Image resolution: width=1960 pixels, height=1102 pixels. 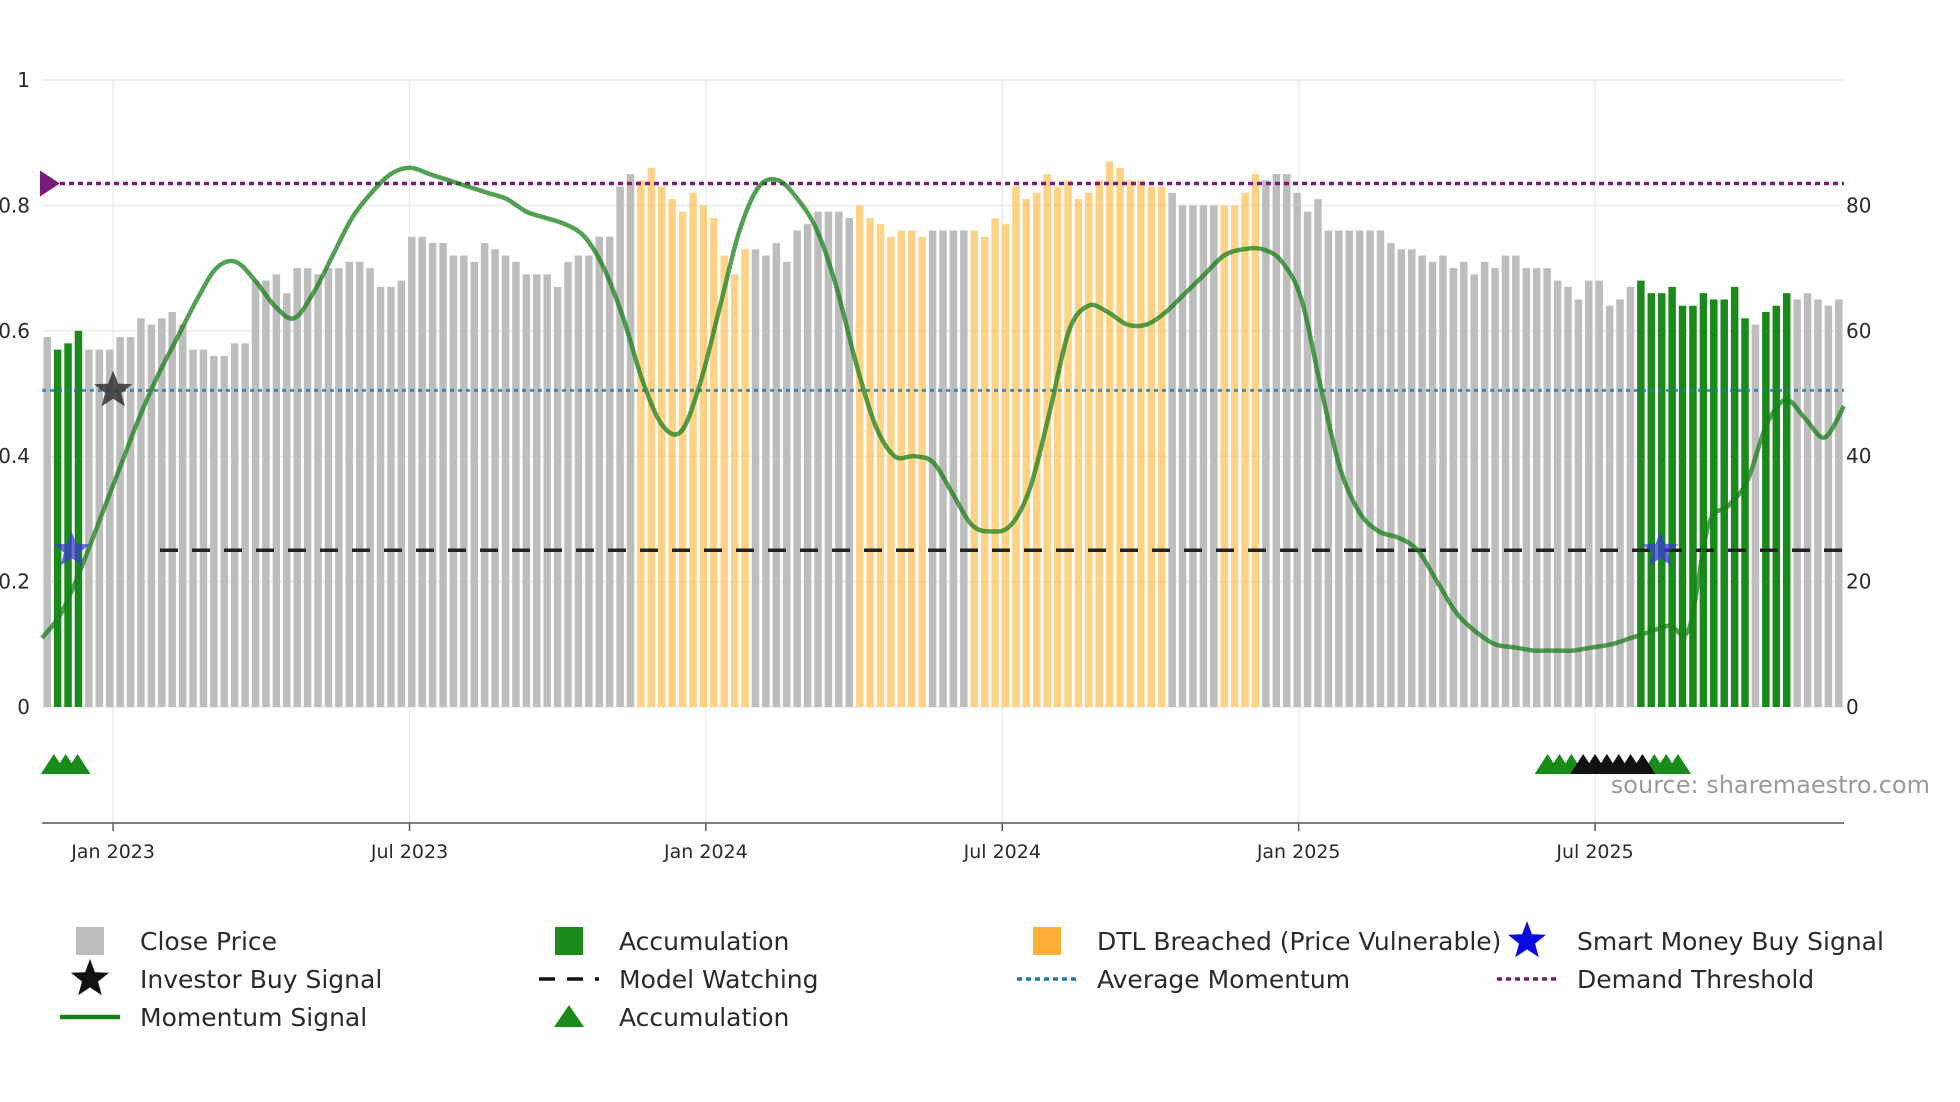 What do you see at coordinates (1655, 979) in the screenshot?
I see `legend-item: Demand Threshold` at bounding box center [1655, 979].